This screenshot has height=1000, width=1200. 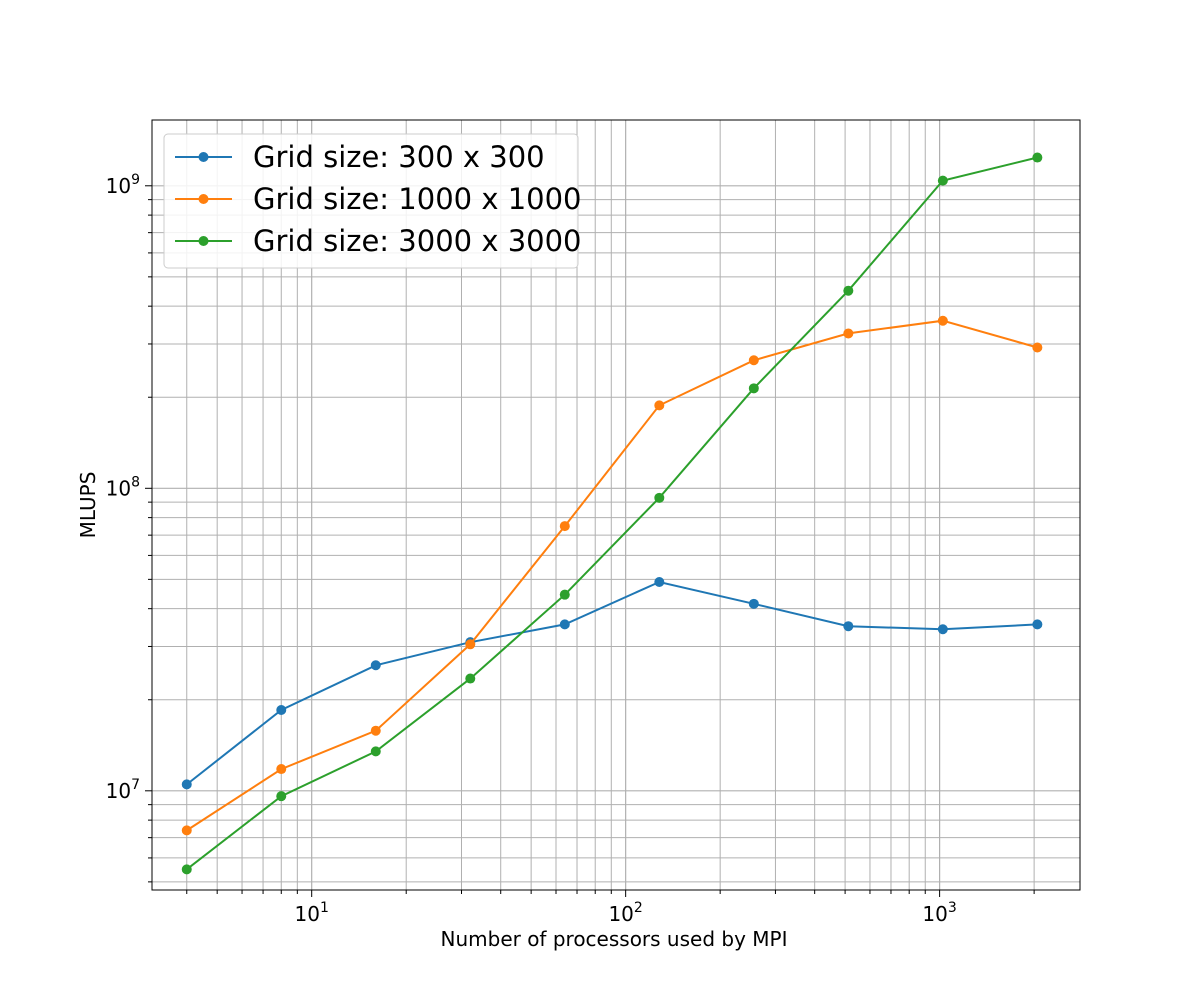 I want to click on y-tick-label-exponent: 9, so click(x=135, y=180).